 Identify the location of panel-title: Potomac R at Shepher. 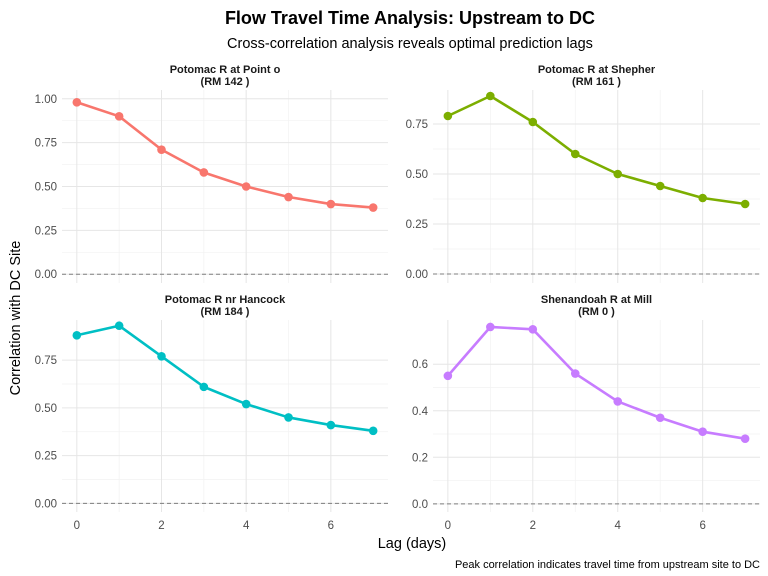
(597, 70).